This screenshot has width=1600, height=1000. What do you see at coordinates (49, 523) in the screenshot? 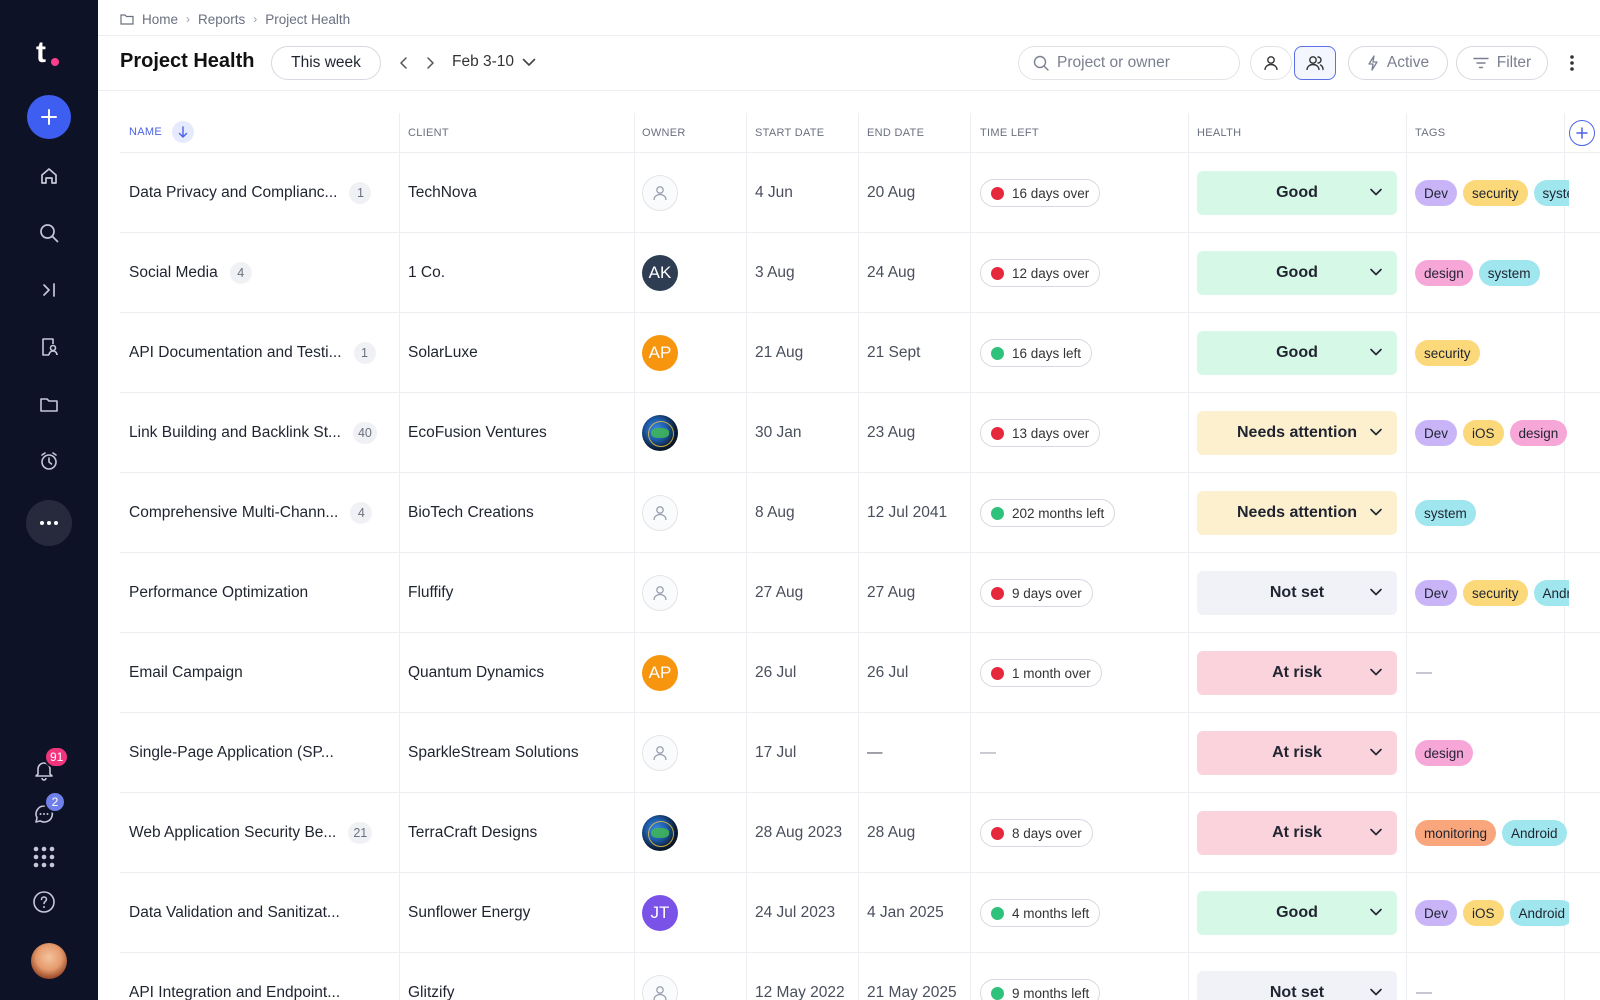
I see `more-apps-button` at bounding box center [49, 523].